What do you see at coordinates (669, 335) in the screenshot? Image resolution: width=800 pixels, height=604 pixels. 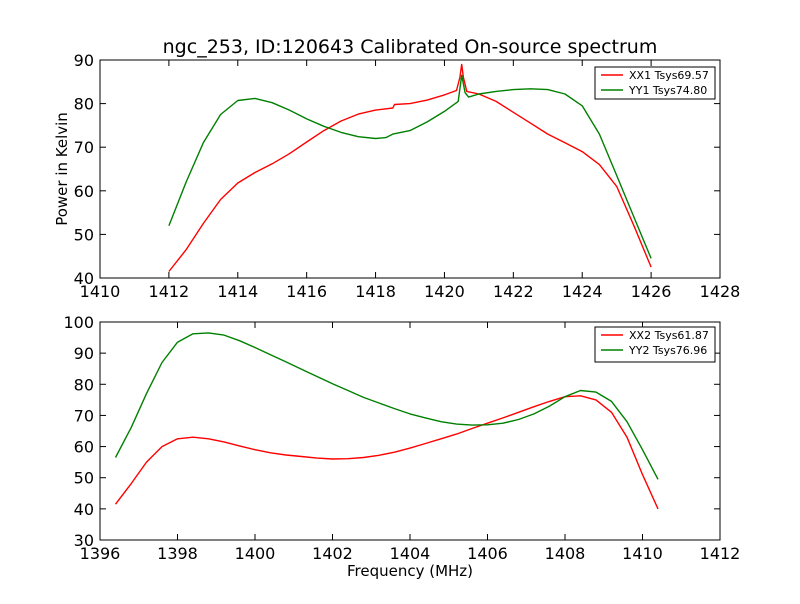 I see `bottom-legend-label-1: XX2 Tsys61.87` at bounding box center [669, 335].